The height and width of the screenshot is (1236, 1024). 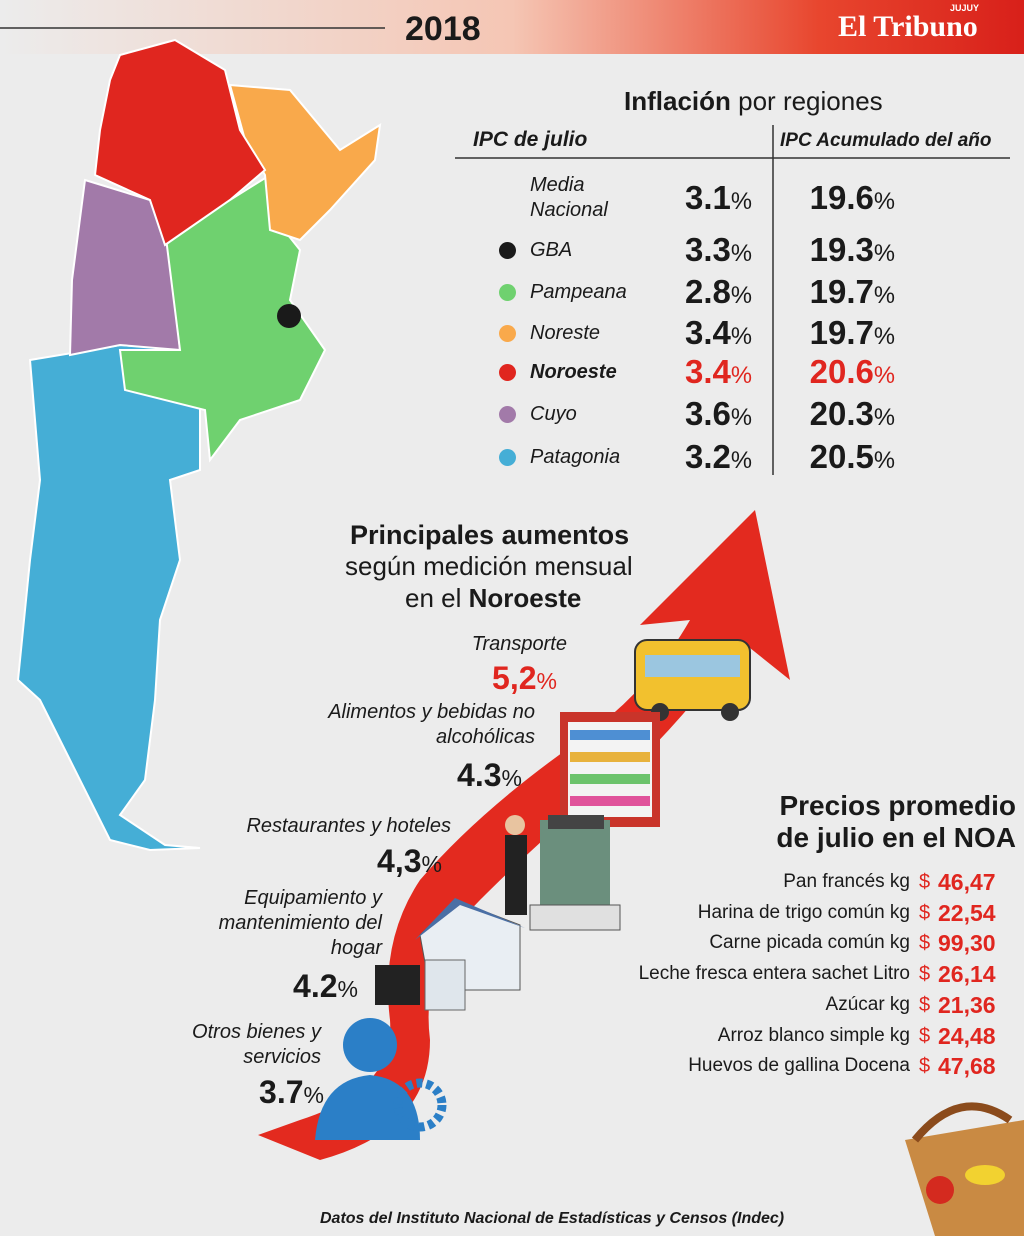 What do you see at coordinates (708, 197) in the screenshot?
I see `monthly-number: 3.1` at bounding box center [708, 197].